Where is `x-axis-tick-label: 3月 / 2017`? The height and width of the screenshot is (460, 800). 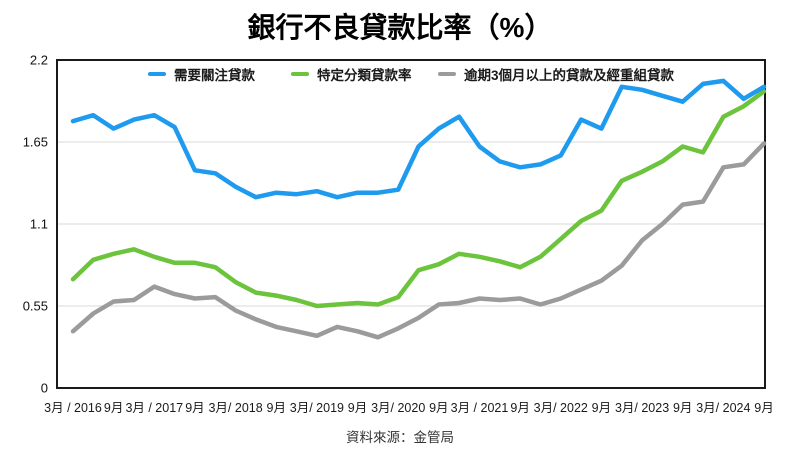 x-axis-tick-label: 3月 / 2017 is located at coordinates (154, 408).